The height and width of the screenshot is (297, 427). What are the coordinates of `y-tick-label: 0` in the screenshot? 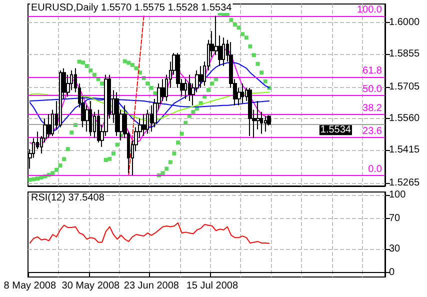 It's located at (392, 272).